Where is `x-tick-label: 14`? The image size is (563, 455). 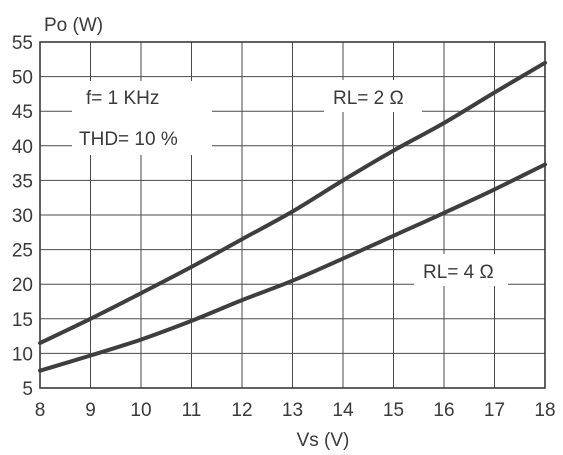
x-tick-label: 14 is located at coordinates (343, 410).